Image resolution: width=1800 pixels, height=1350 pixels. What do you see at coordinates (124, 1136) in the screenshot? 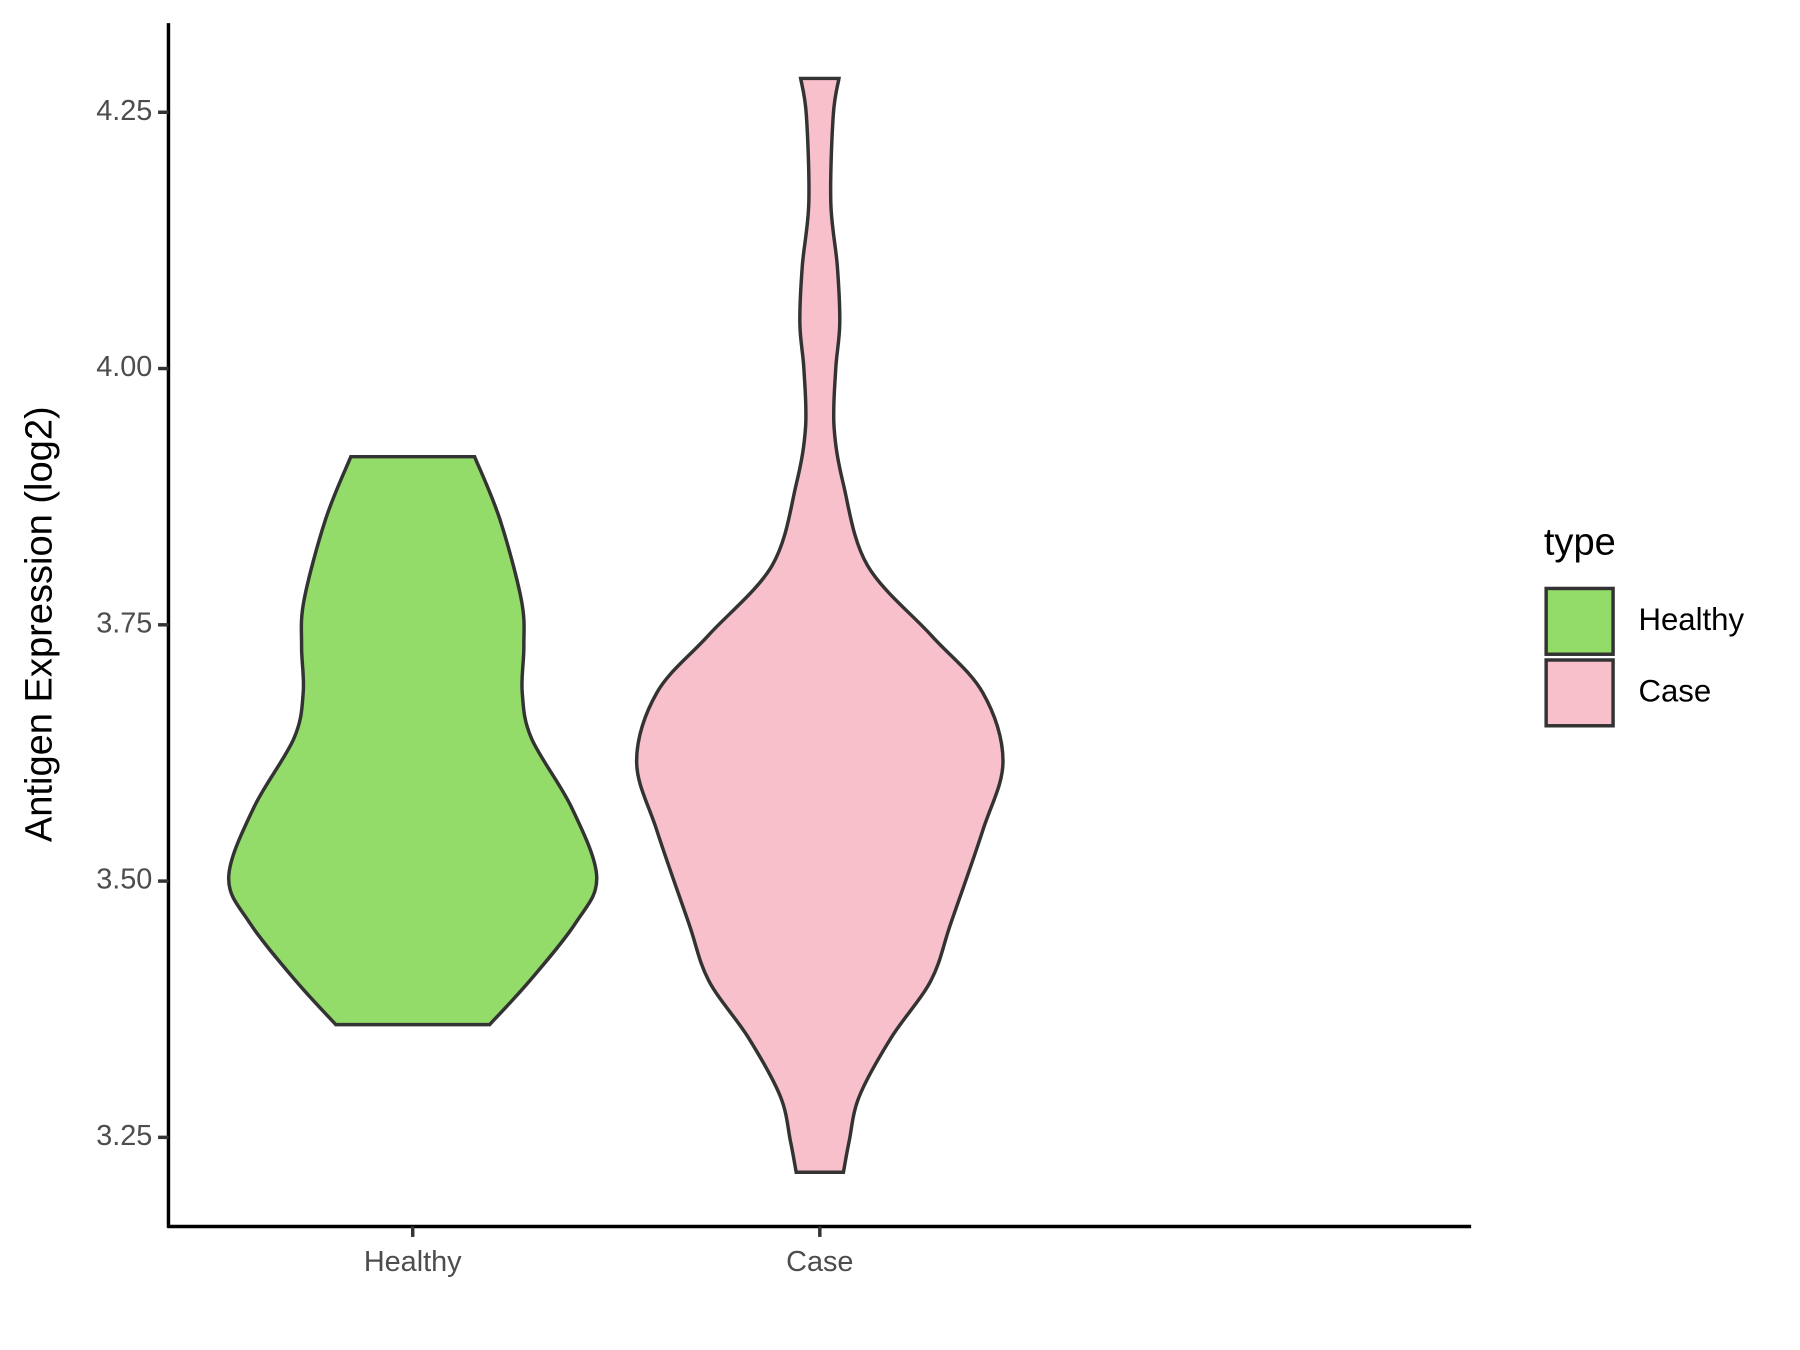
I see `y-tick-label: 3.25` at bounding box center [124, 1136].